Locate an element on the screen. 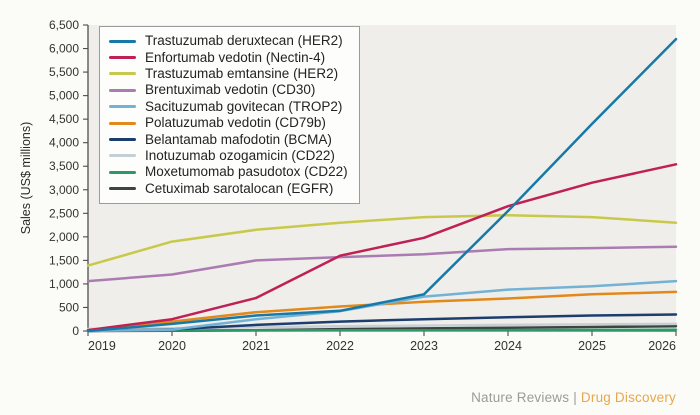  y-tick-label: 1,500 is located at coordinates (64, 260).